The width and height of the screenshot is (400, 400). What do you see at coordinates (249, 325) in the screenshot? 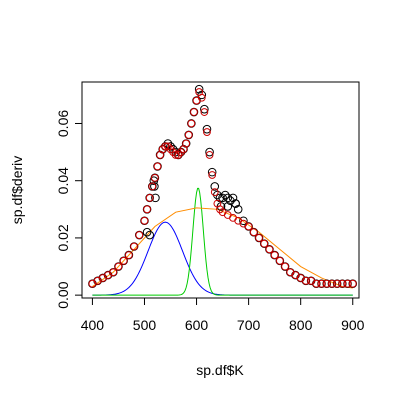
I see `x-tick-label: 700` at bounding box center [249, 325].